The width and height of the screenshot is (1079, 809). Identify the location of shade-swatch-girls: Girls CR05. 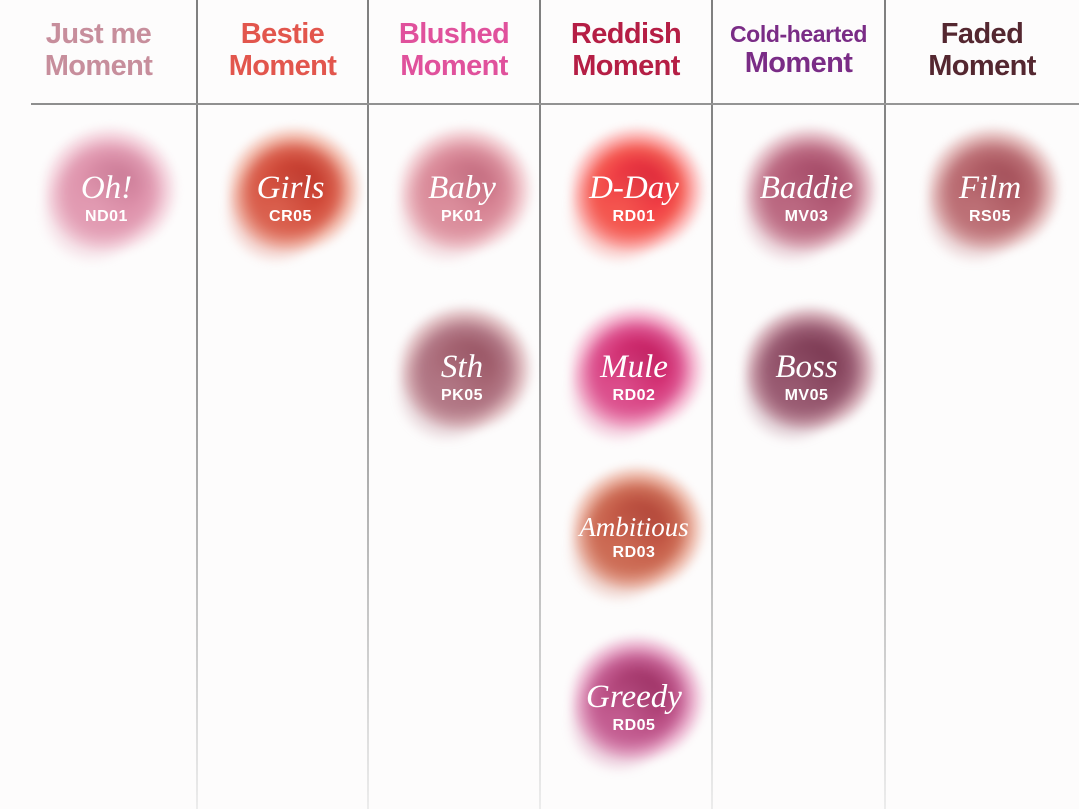
(291, 197).